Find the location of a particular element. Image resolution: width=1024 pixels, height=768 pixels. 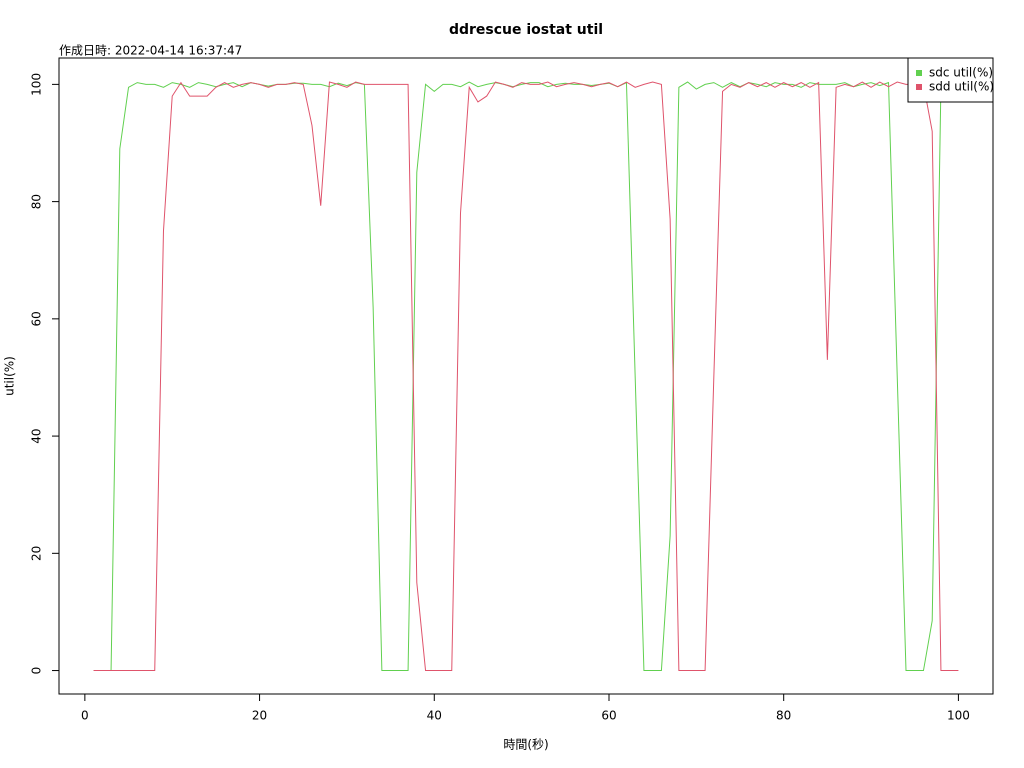

y-tick-label: 60 is located at coordinates (37, 318).